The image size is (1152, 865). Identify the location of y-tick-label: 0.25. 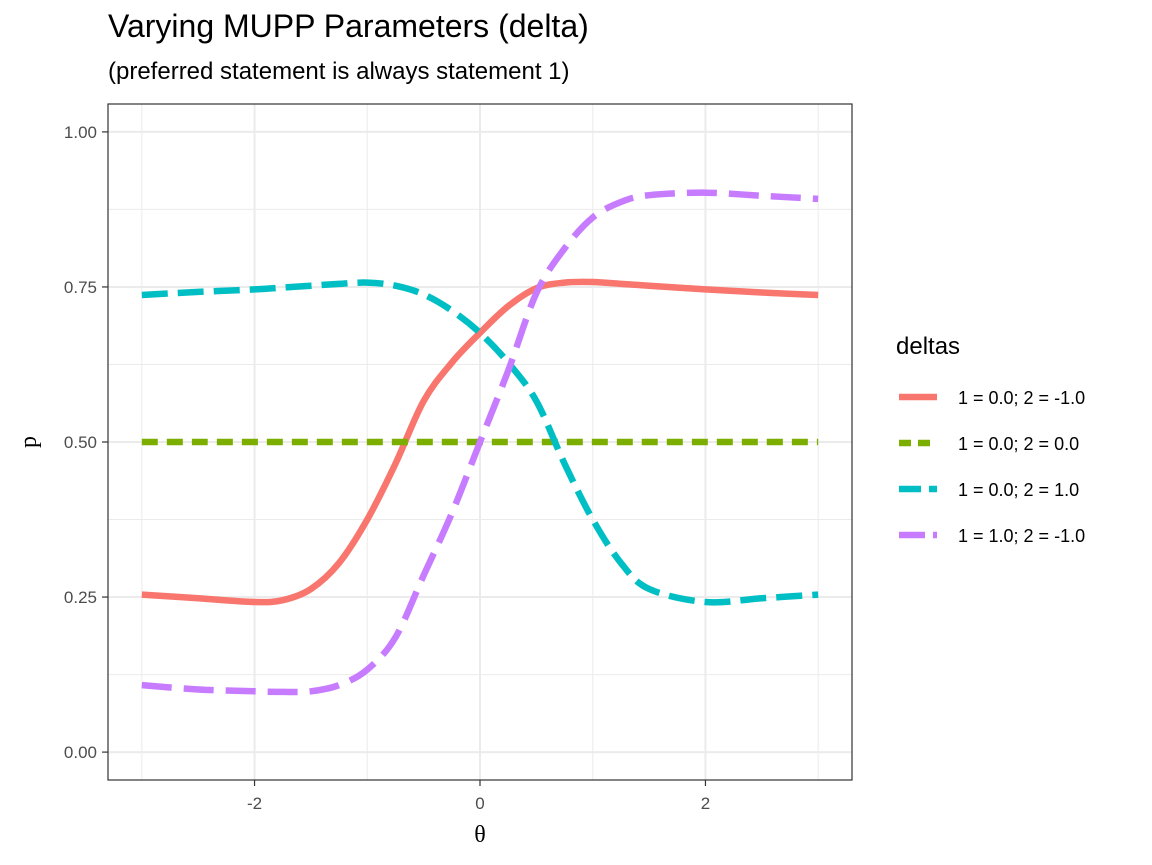
(80, 597).